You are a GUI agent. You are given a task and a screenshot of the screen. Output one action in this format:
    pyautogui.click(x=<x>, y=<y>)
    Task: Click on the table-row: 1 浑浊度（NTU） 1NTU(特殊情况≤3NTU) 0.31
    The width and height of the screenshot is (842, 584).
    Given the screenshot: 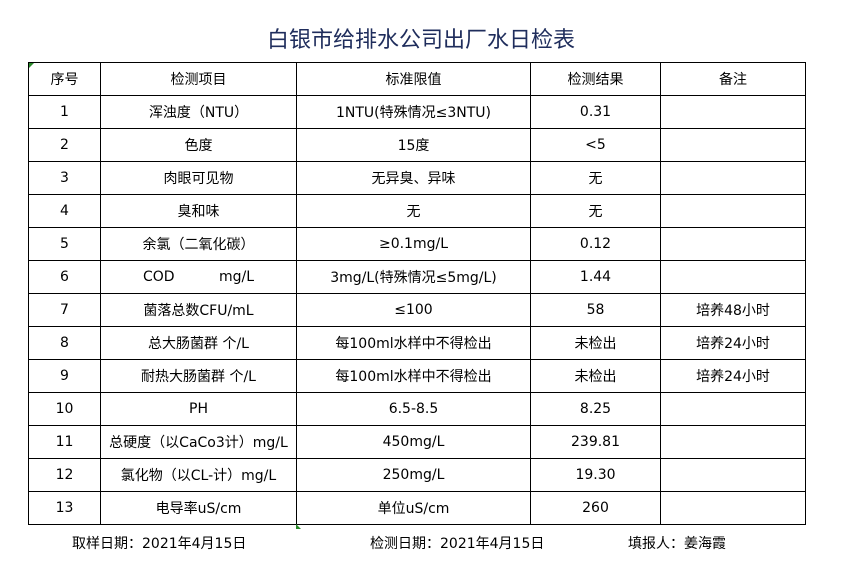 What is the action you would take?
    pyautogui.click(x=417, y=112)
    